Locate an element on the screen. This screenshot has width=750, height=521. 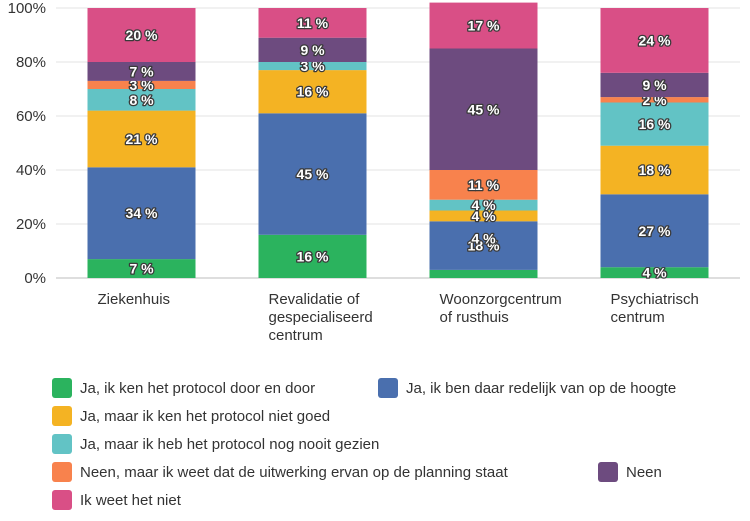
y-tick-label: 100% is located at coordinates (27, 8).